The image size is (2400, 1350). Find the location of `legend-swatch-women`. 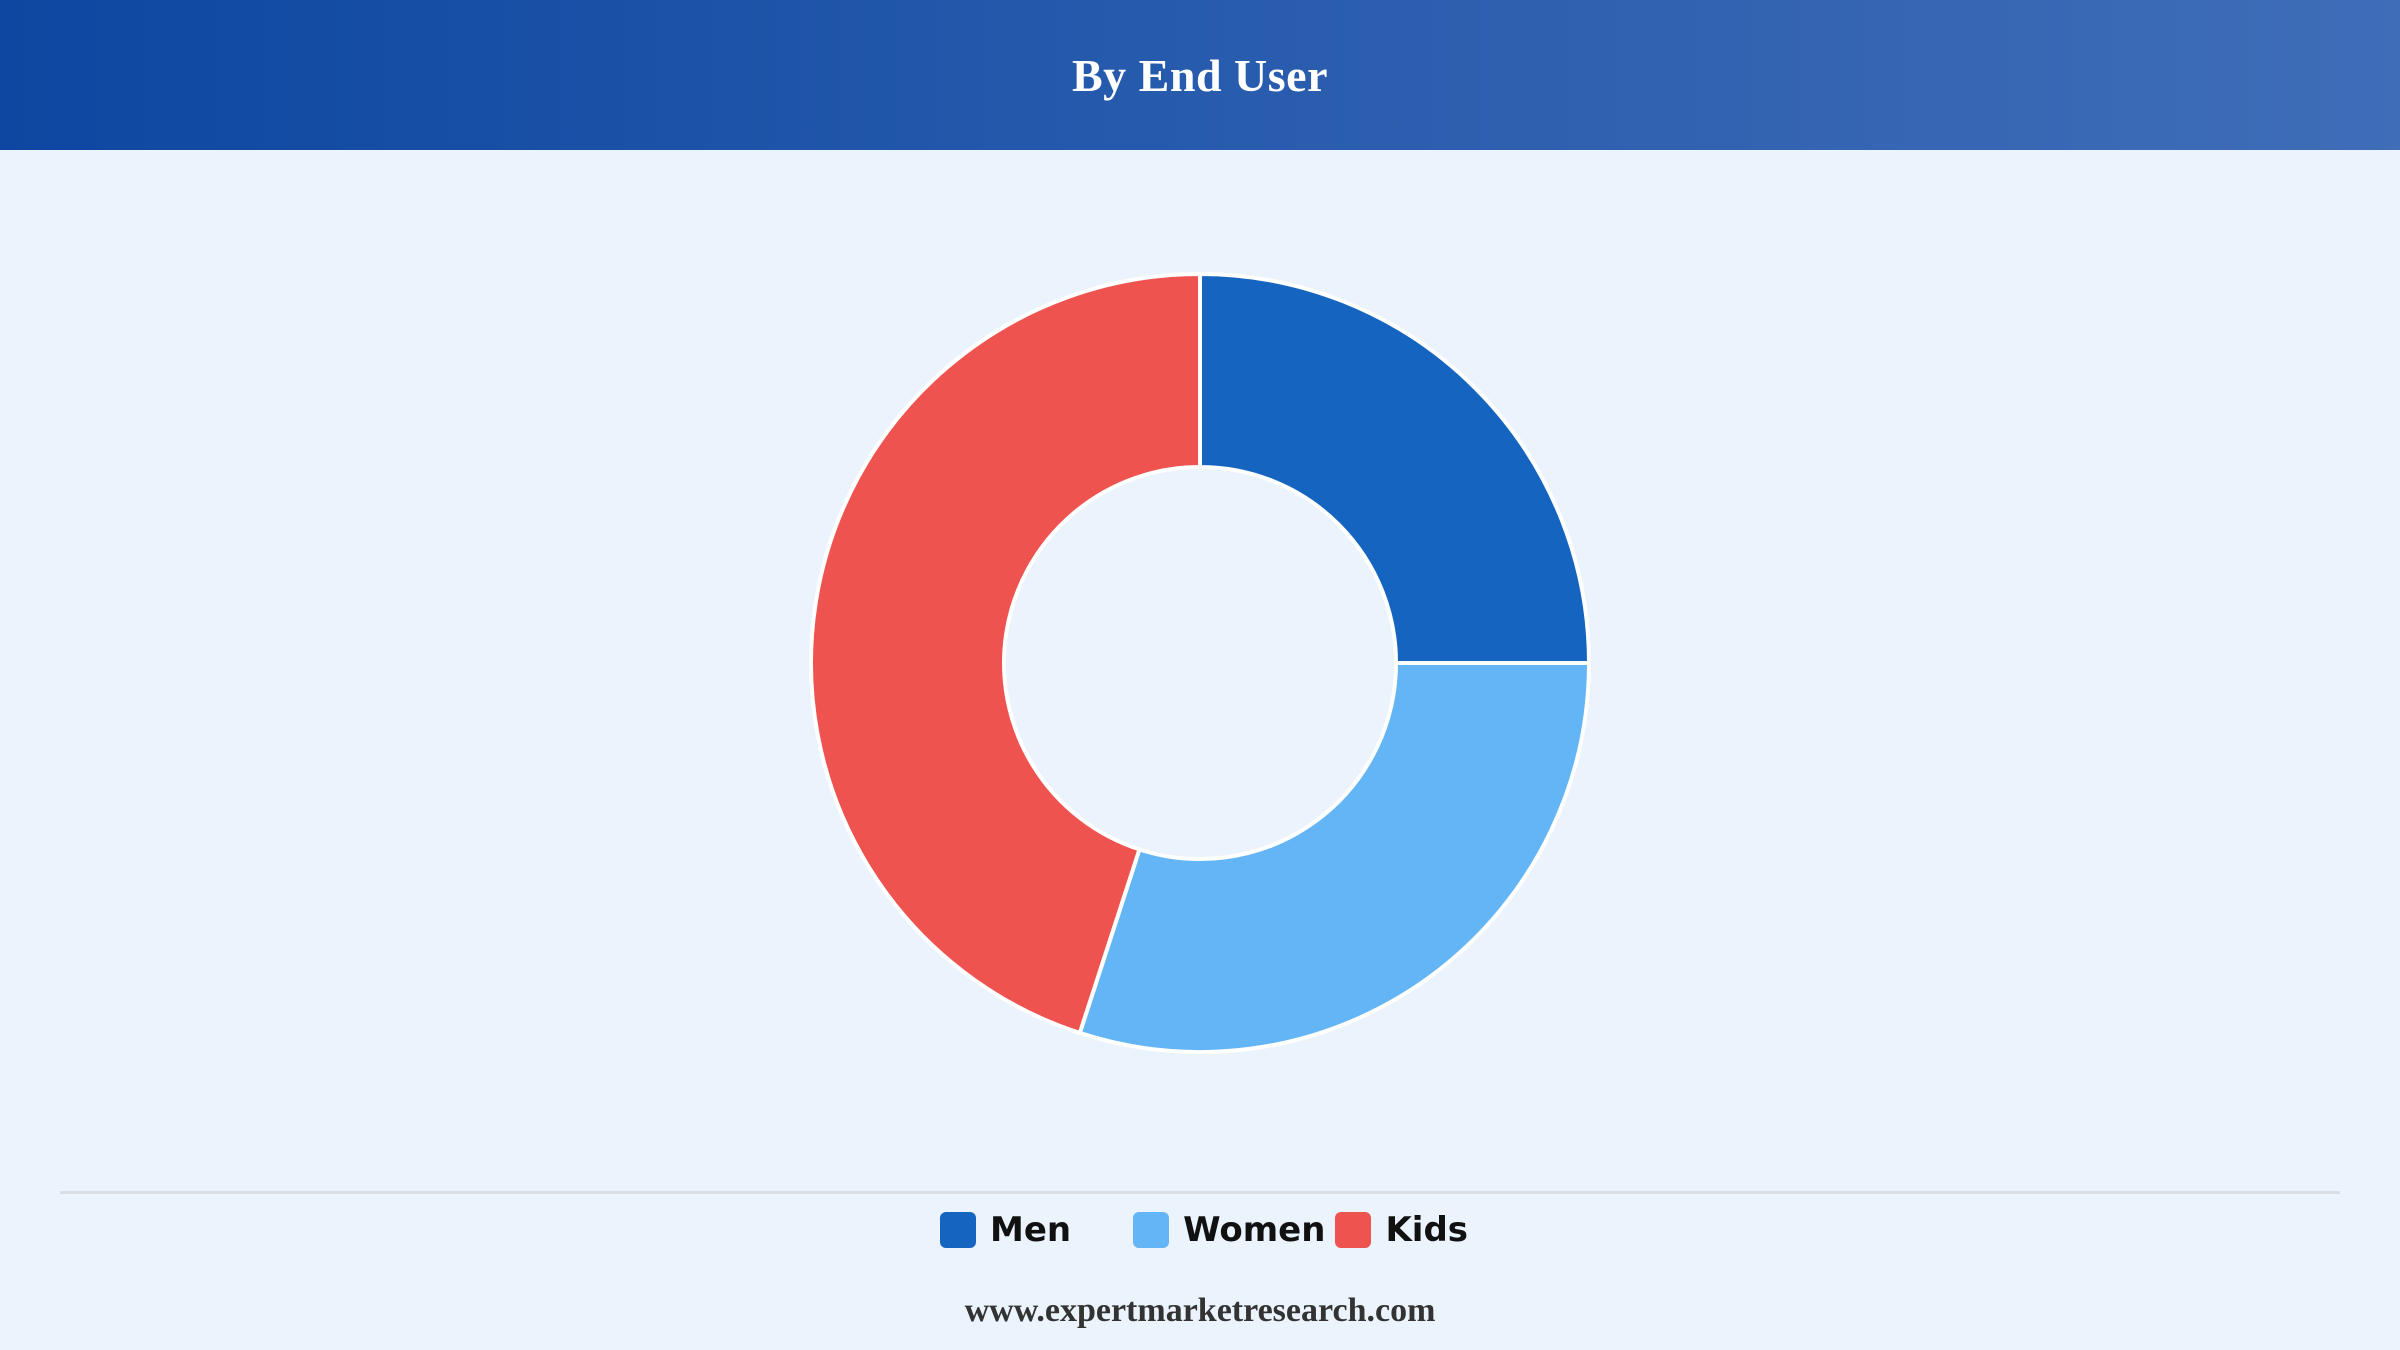

legend-swatch-women is located at coordinates (1151, 1230).